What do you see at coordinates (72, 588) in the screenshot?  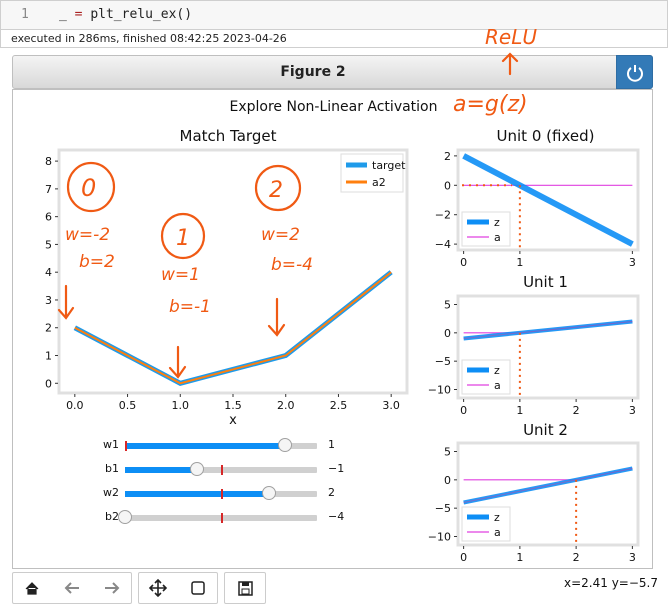 I see `back-button` at bounding box center [72, 588].